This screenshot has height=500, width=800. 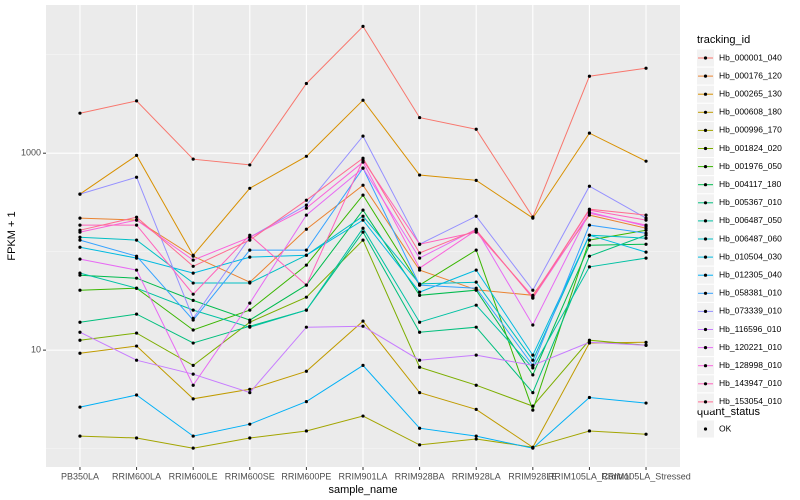 I want to click on legend-label: Hb_004117_180, so click(x=750, y=184).